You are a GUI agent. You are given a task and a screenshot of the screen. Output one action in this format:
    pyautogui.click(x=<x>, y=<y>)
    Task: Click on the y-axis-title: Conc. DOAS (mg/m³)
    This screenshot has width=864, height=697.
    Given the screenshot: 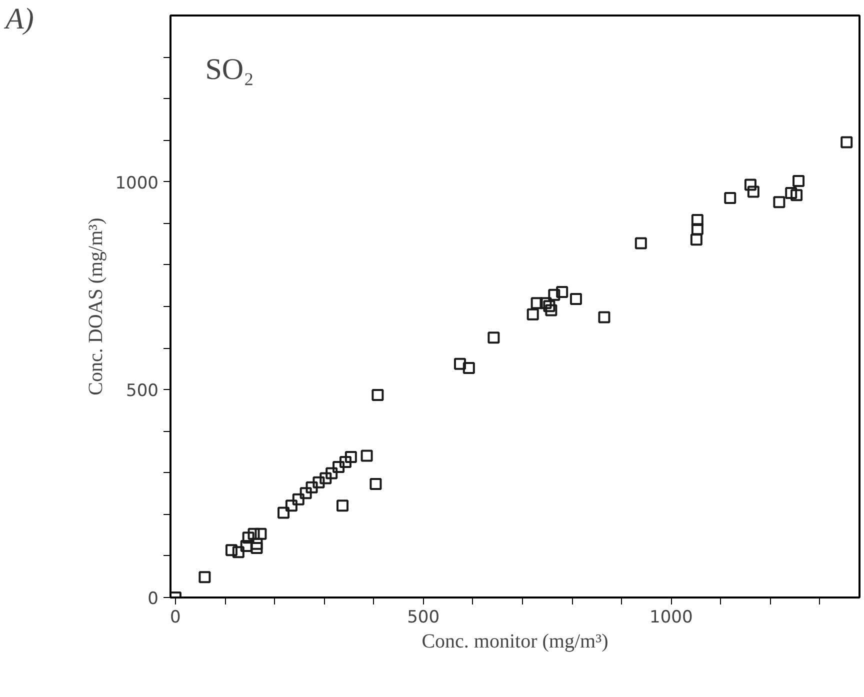 What is the action you would take?
    pyautogui.click(x=96, y=307)
    